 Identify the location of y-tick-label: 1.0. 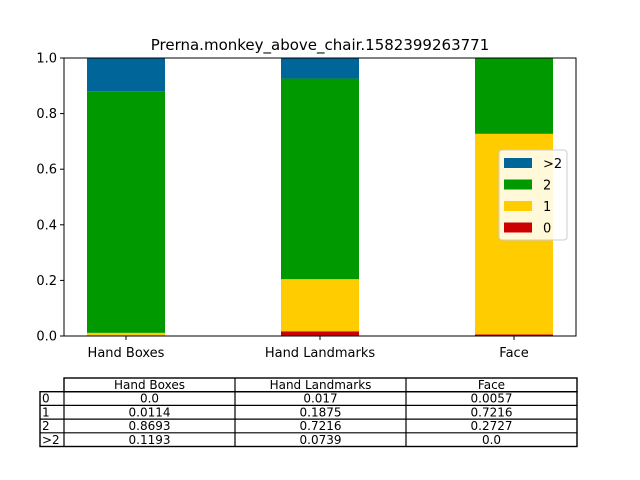
(46, 59).